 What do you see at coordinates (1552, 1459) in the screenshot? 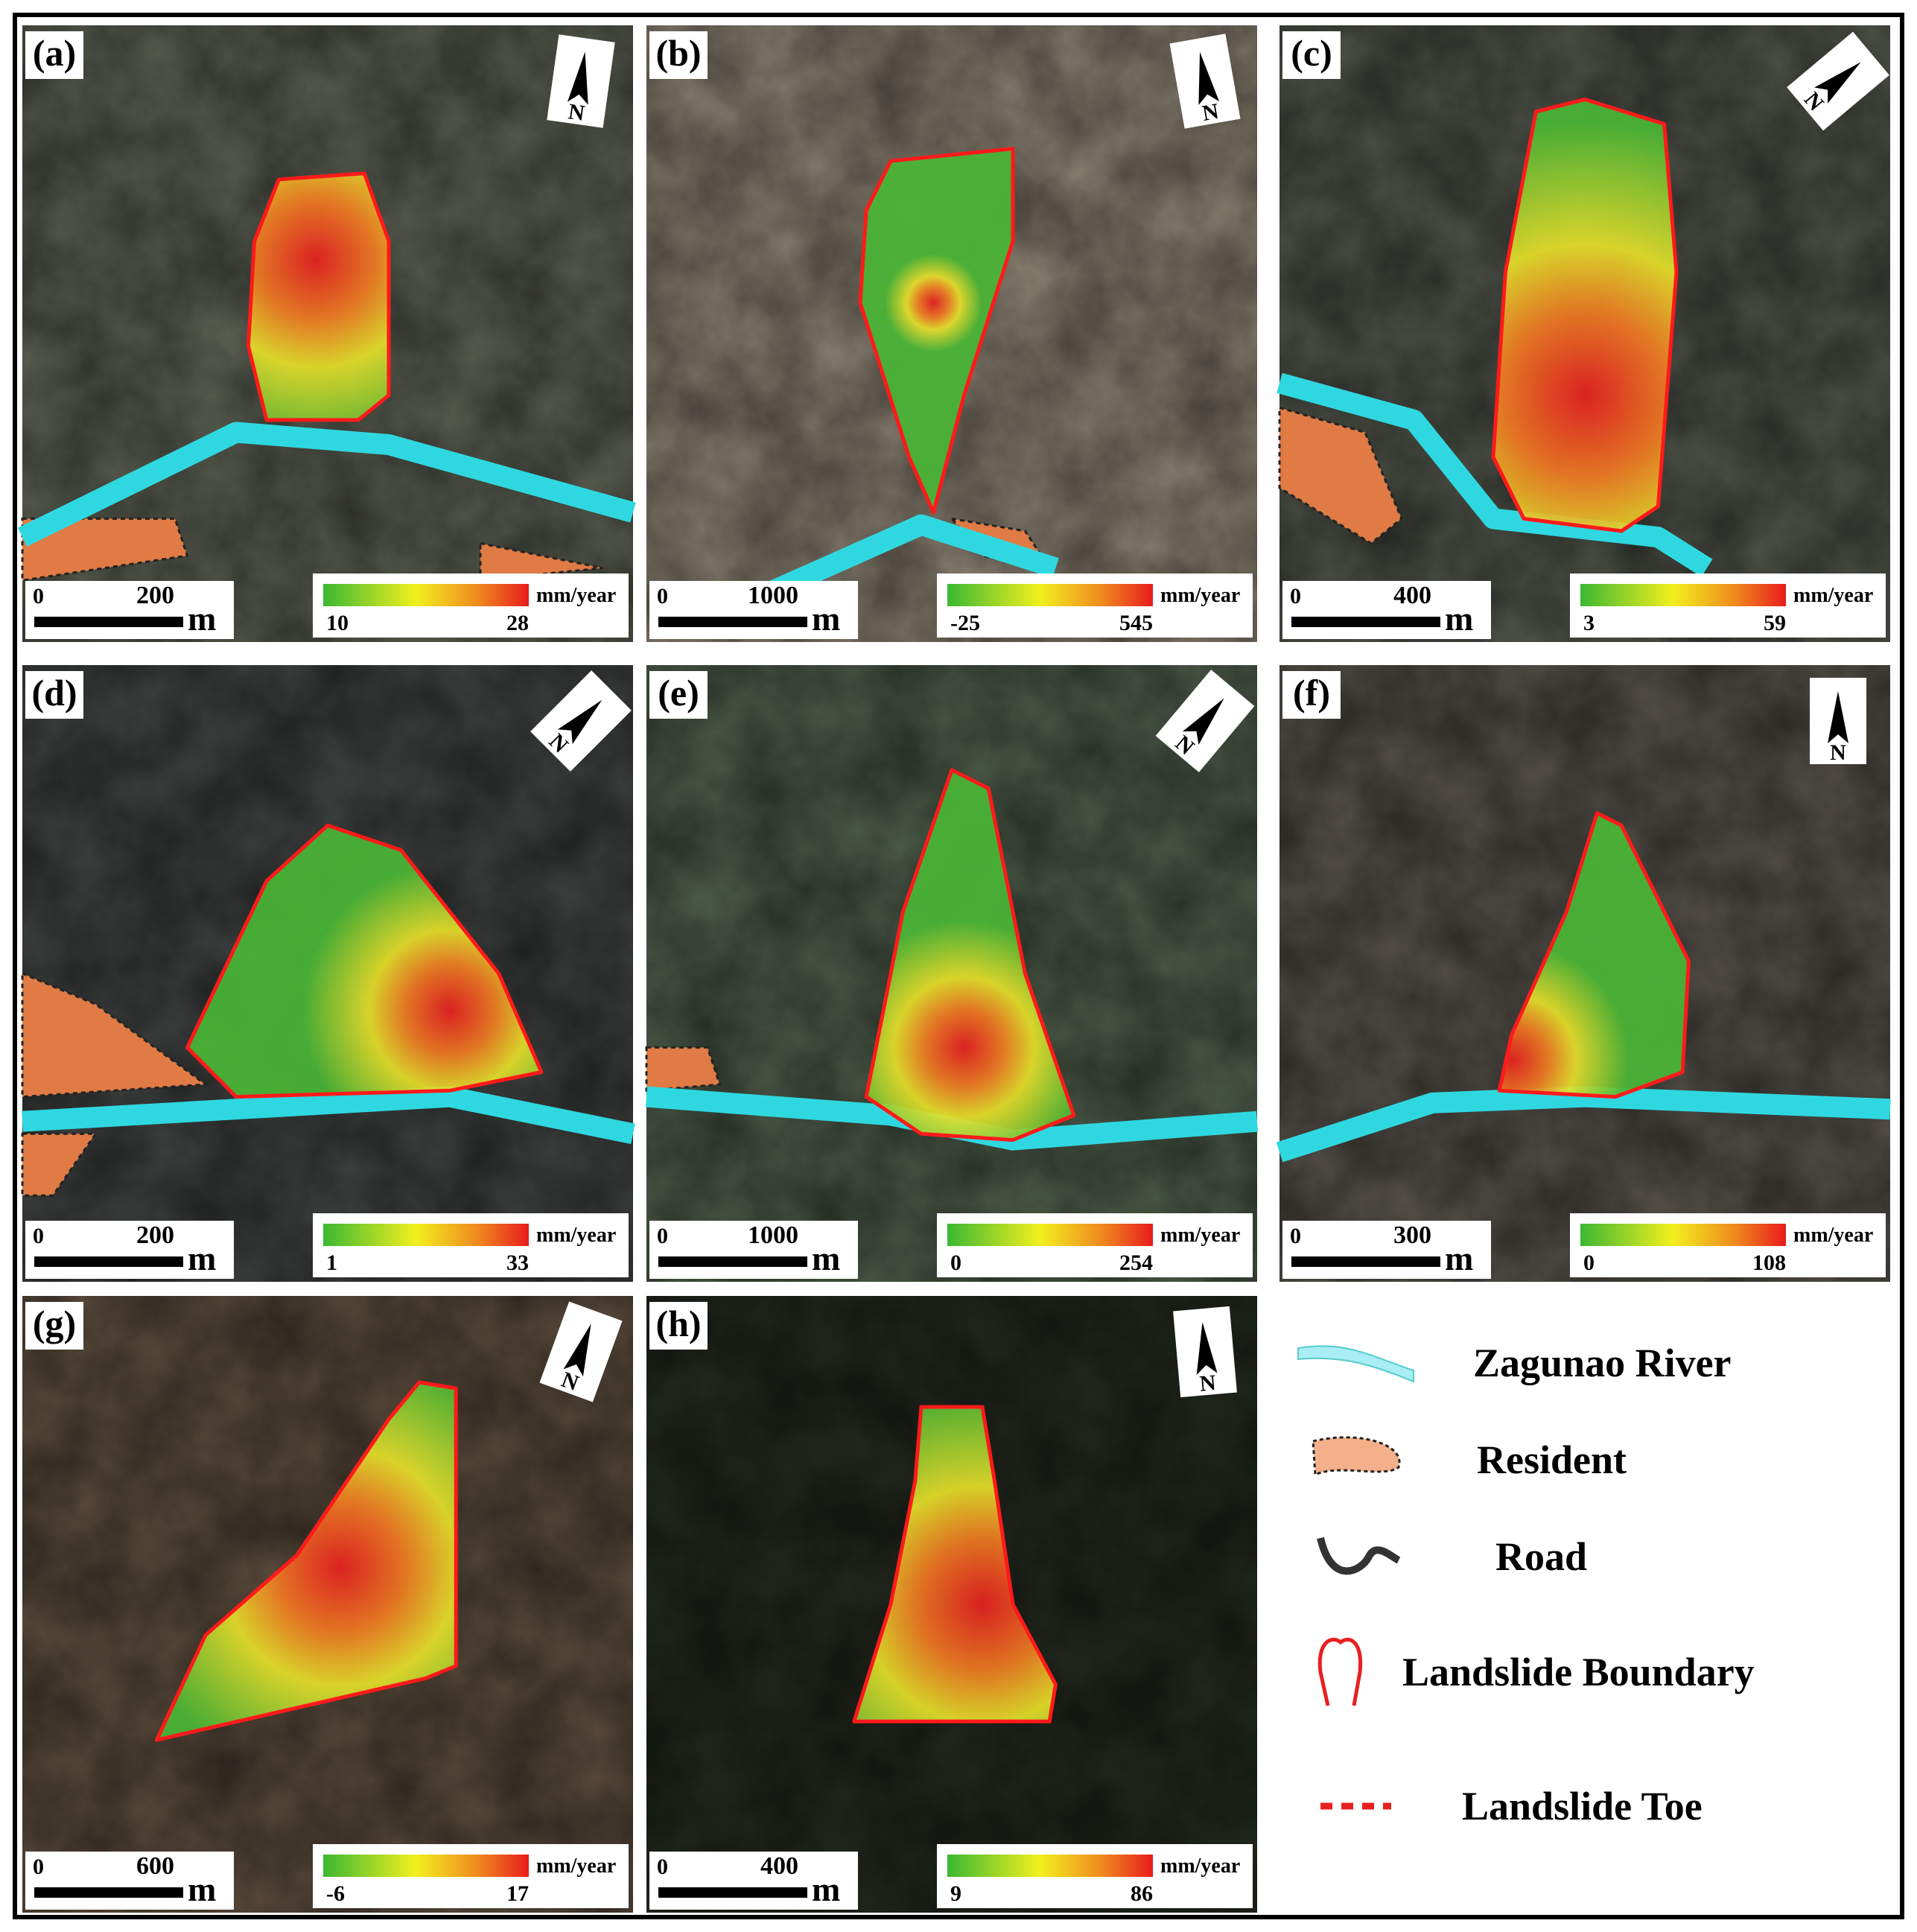
I see `legend-label: Resident` at bounding box center [1552, 1459].